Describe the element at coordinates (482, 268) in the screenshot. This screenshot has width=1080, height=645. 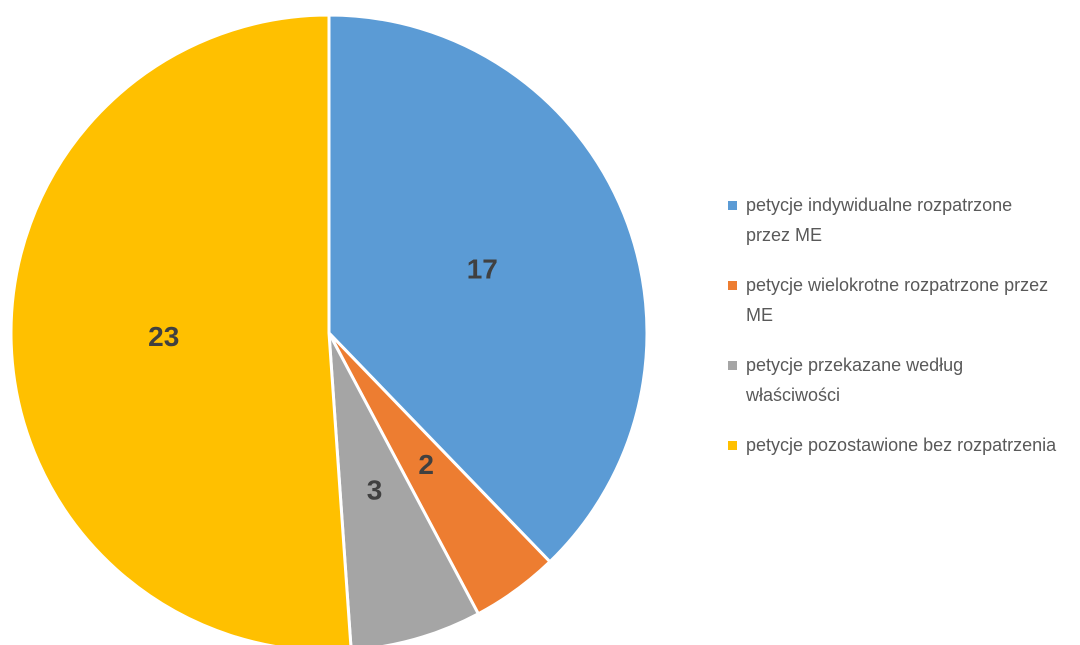
I see `data-label: 17` at that location.